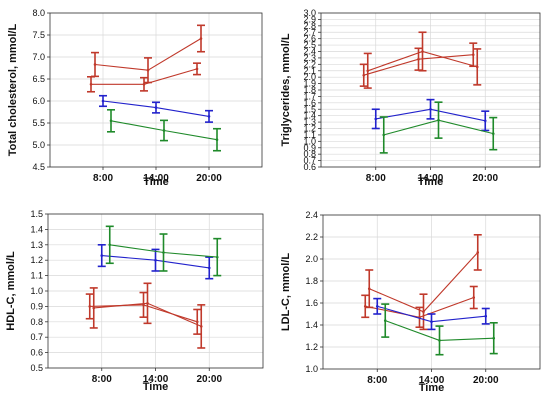 Image resolution: width=550 pixels, height=407 pixels. Describe the element at coordinates (38, 123) in the screenshot. I see `y-tick-label: 5.5` at that location.